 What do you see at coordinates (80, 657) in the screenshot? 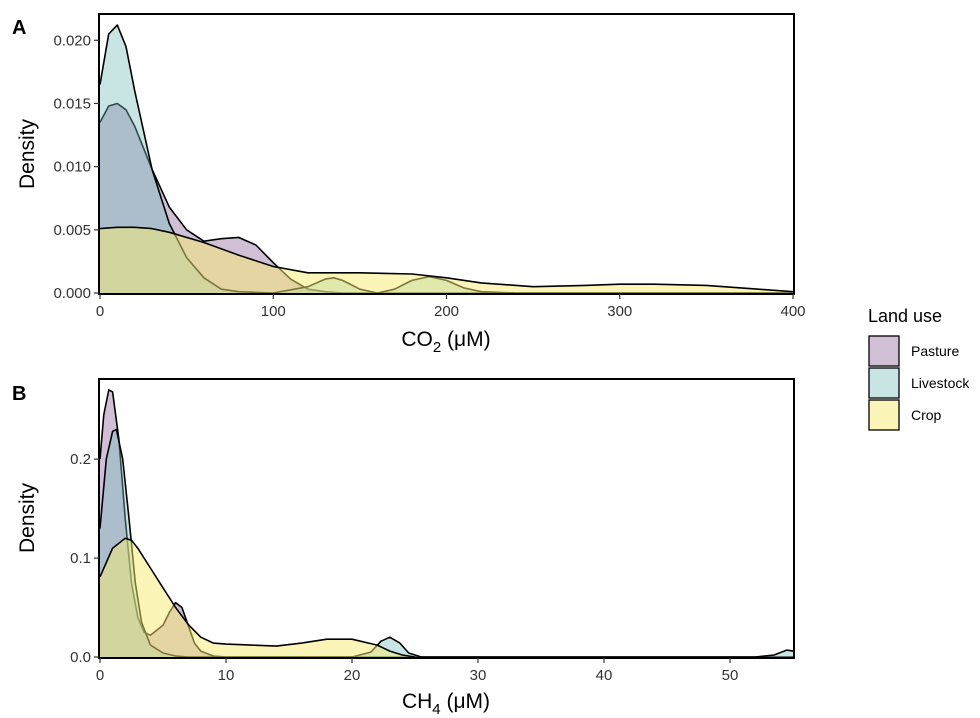
I see `y-tick-label: 0.0` at bounding box center [80, 657].